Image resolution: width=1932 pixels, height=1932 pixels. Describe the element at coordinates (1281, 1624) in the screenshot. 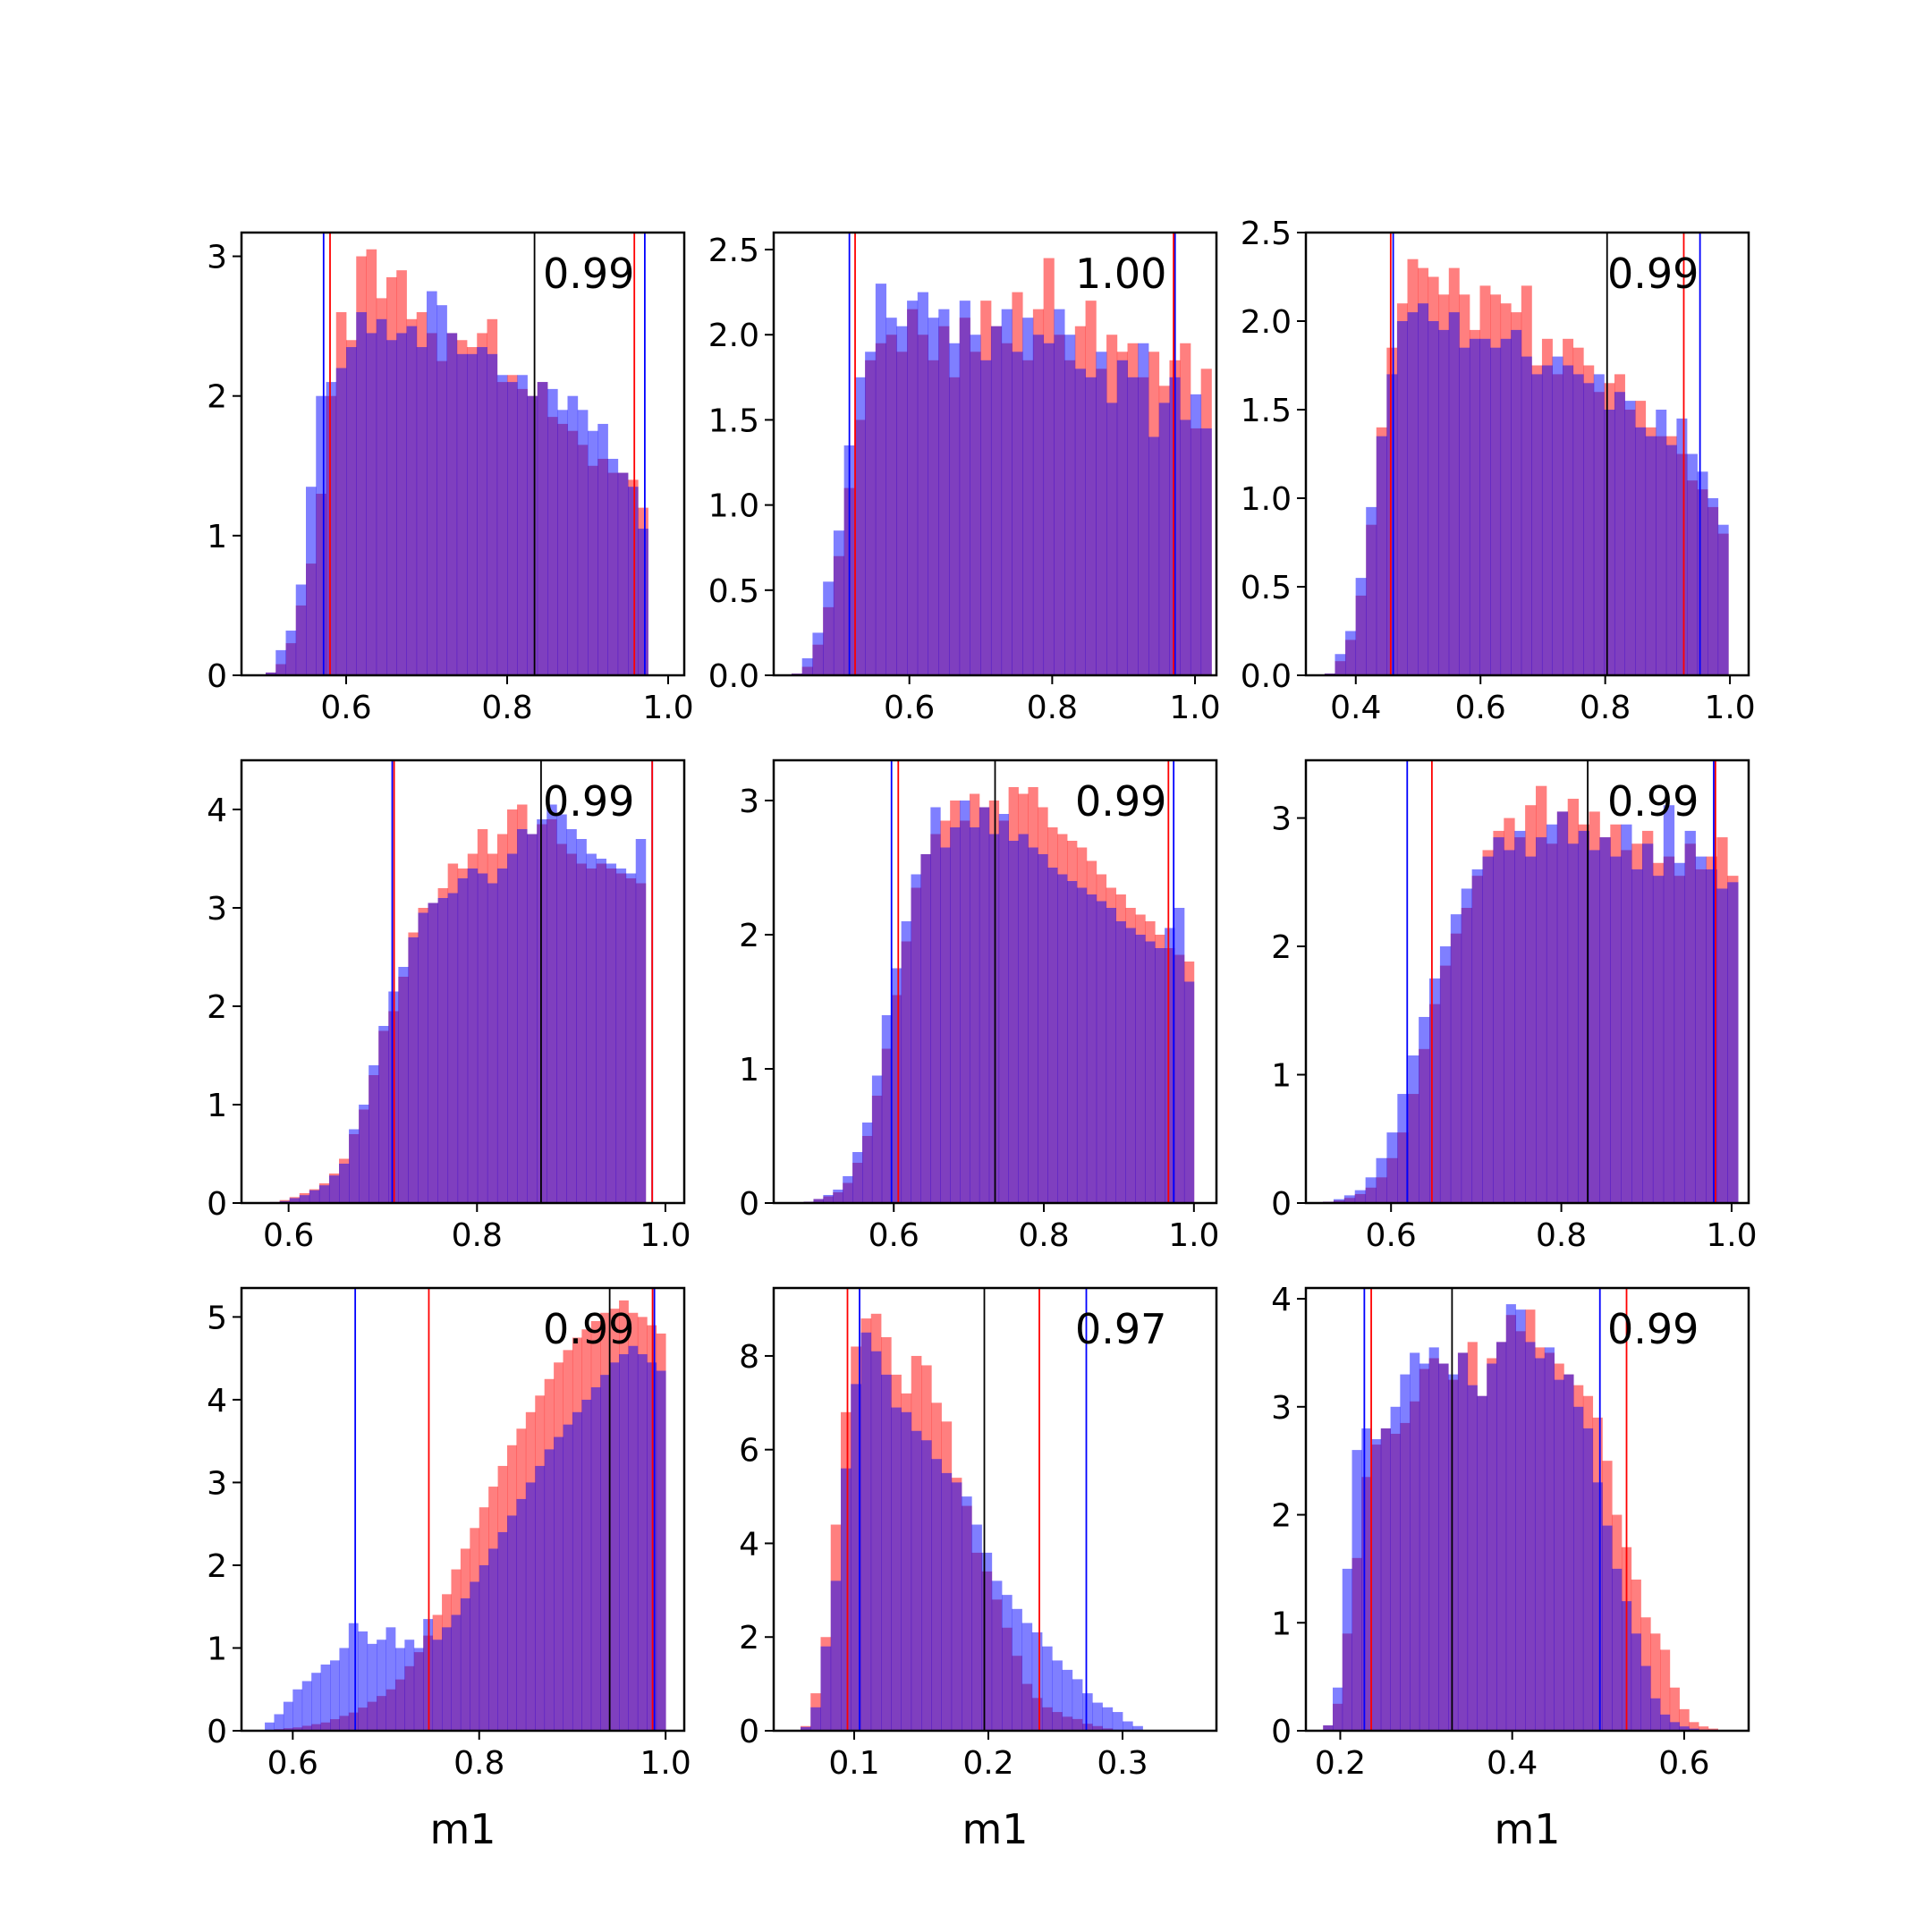

I see `y-tick-label: 1` at that location.